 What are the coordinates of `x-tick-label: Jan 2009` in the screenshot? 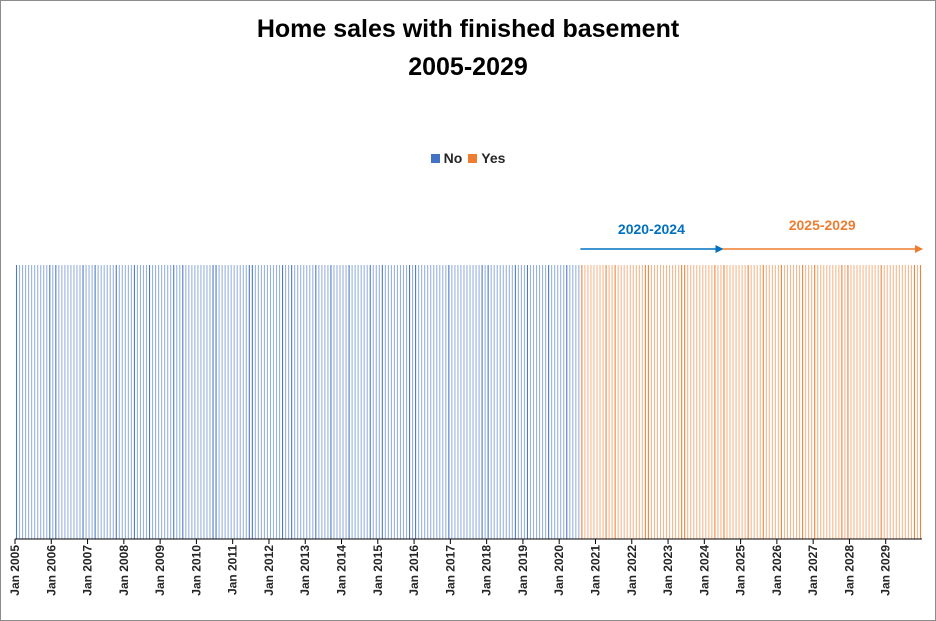 It's located at (160, 570).